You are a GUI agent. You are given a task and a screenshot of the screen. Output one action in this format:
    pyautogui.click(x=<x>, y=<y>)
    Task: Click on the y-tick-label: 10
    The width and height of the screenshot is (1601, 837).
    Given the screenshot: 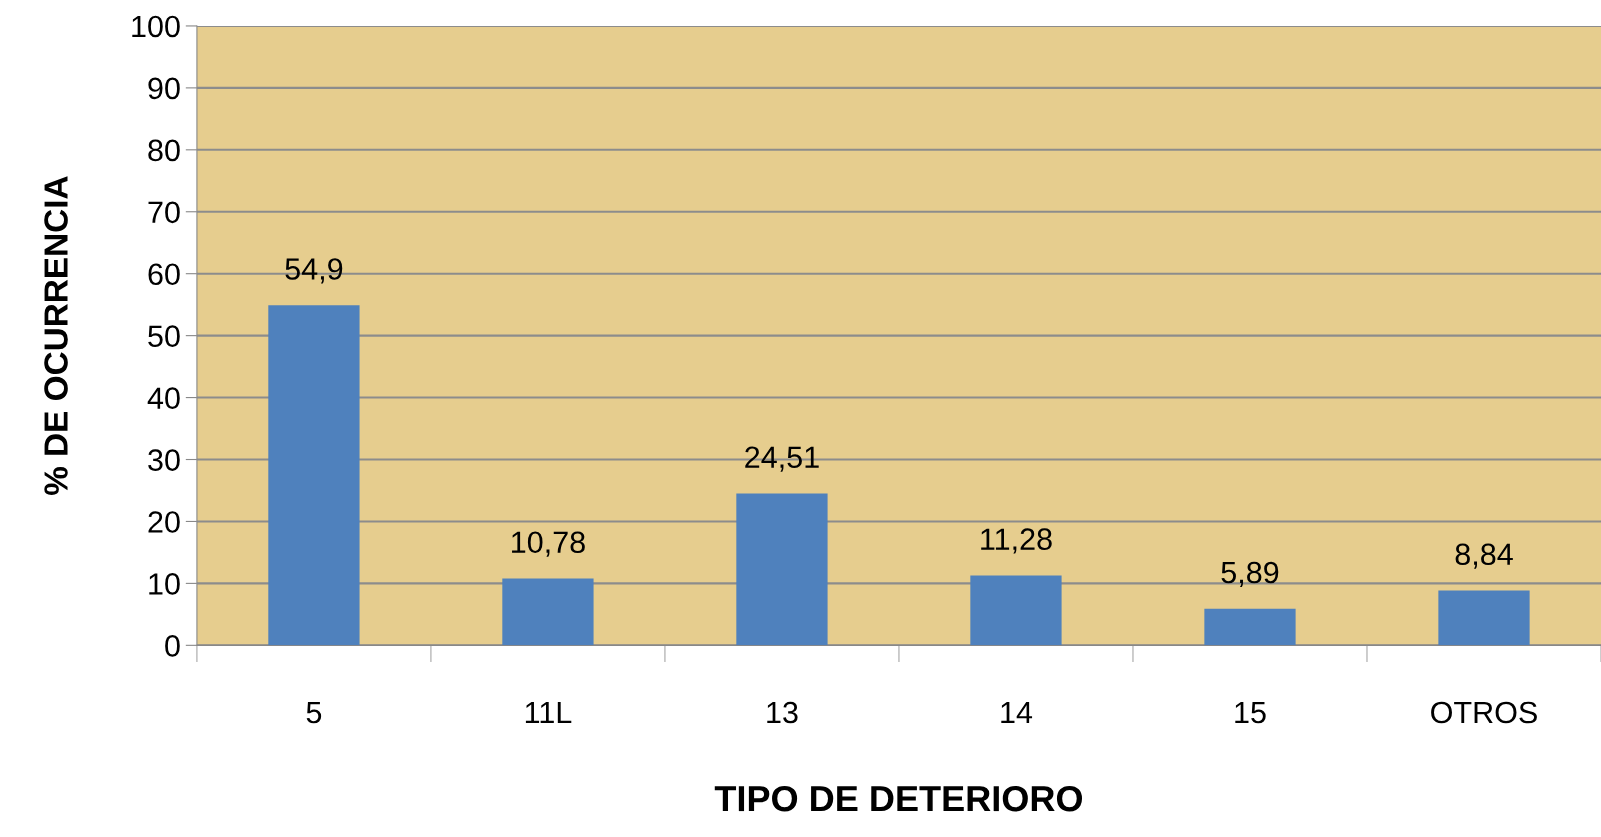 What is the action you would take?
    pyautogui.click(x=164, y=584)
    